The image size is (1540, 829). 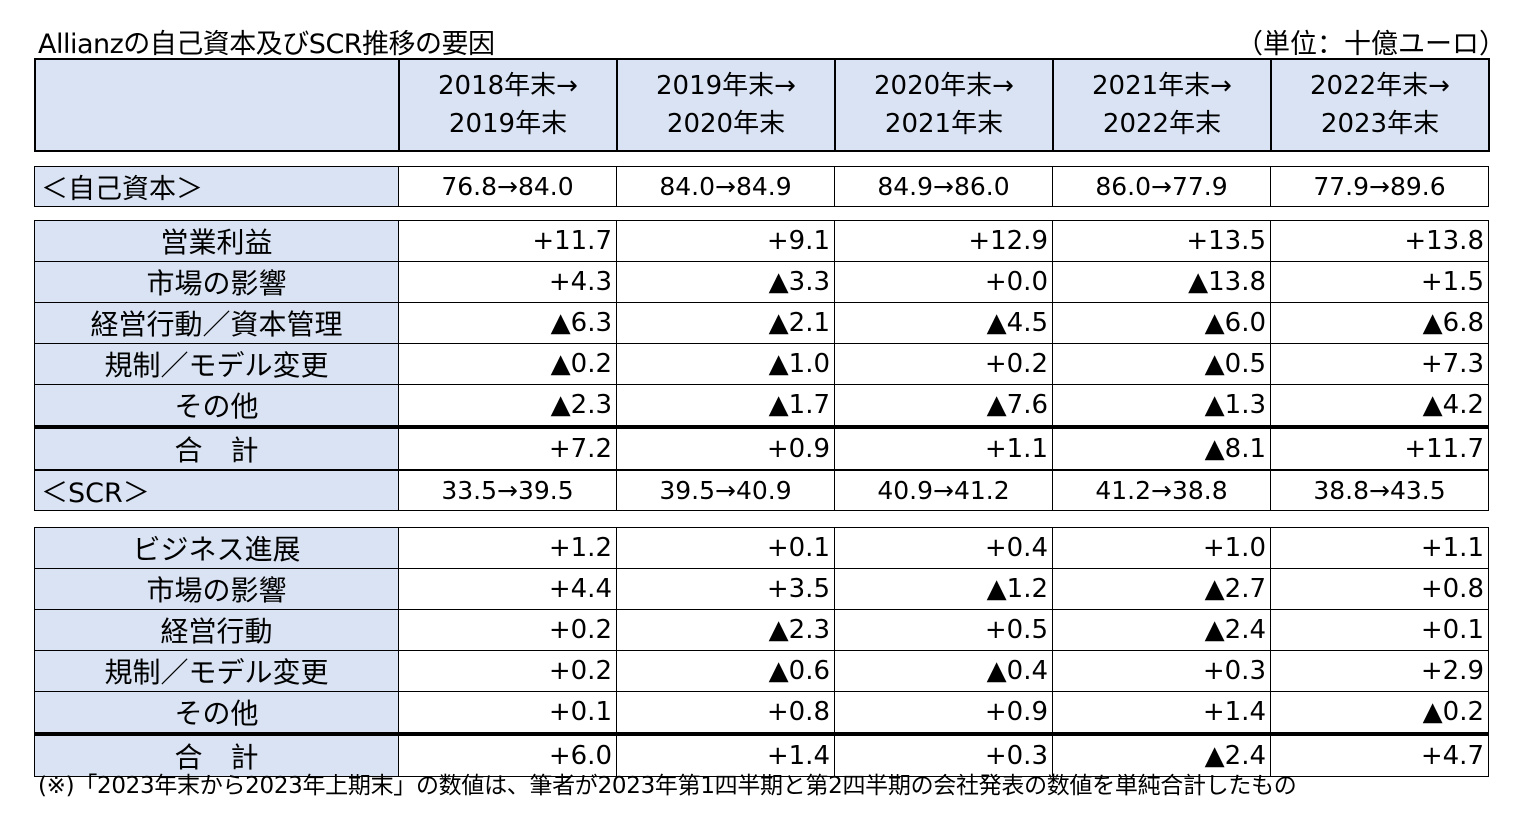 I want to click on table-row: 経営行動／資本管理 ▲6.3 ▲2.1 ▲4.5 ▲6.0 ▲6.8, so click(x=761, y=323).